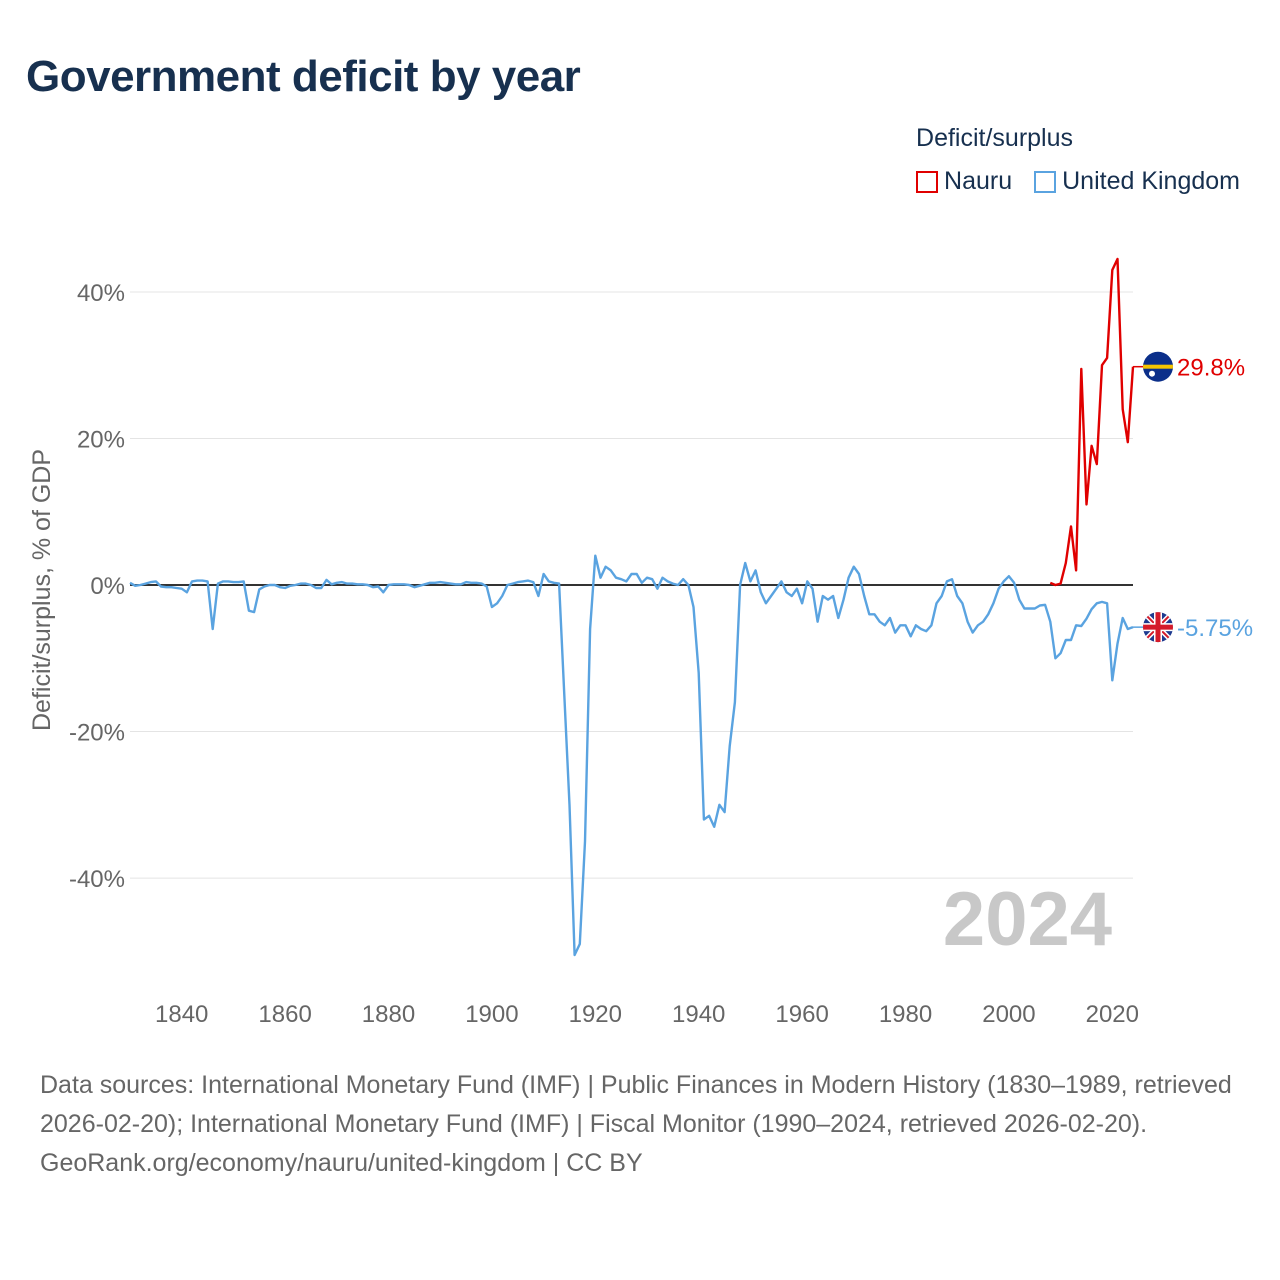 This screenshot has width=1280, height=1280. What do you see at coordinates (1078, 160) in the screenshot?
I see `legend: Deficit/surplus Nauru United Kingdom` at bounding box center [1078, 160].